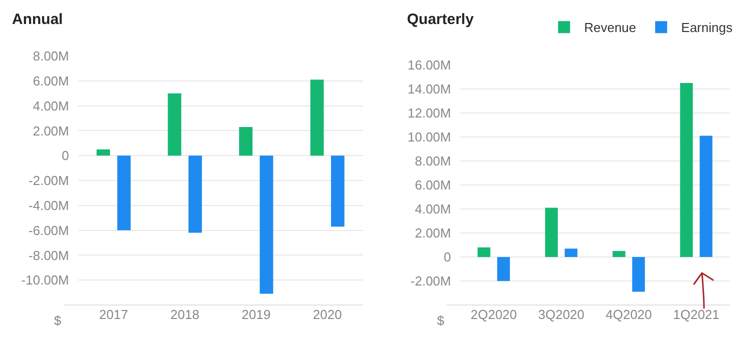 This screenshot has width=750, height=337. What do you see at coordinates (629, 314) in the screenshot?
I see `x-tick-label: 4Q2020` at bounding box center [629, 314].